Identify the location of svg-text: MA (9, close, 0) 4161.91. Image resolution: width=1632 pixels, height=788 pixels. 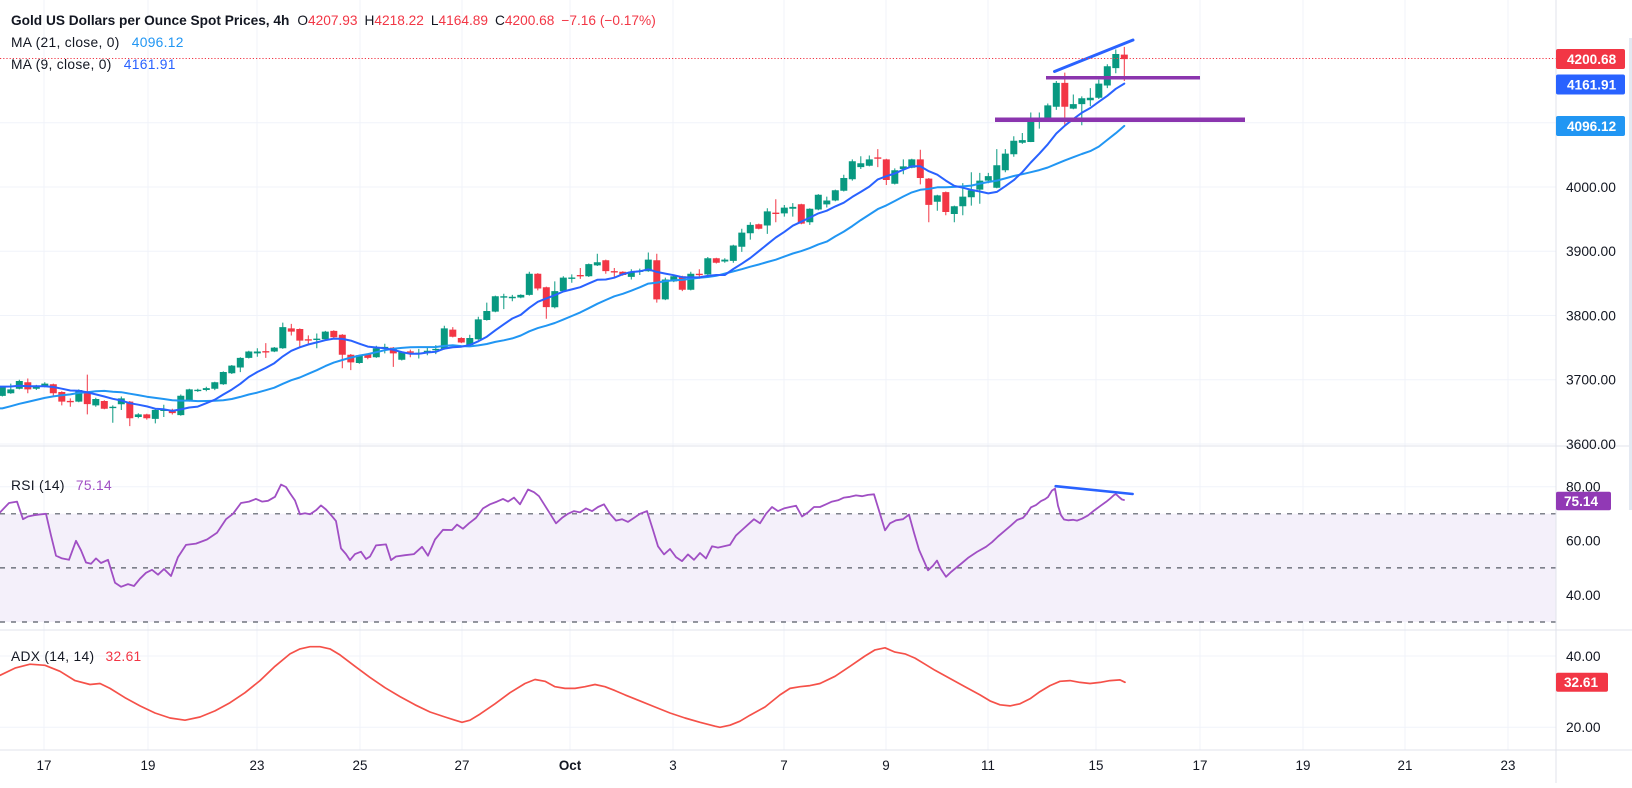
(93, 64).